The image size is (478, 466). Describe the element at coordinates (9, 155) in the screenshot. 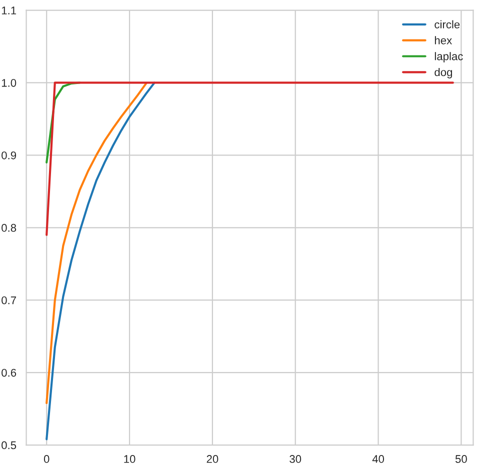

I see `y-tick-label: 0.9` at that location.